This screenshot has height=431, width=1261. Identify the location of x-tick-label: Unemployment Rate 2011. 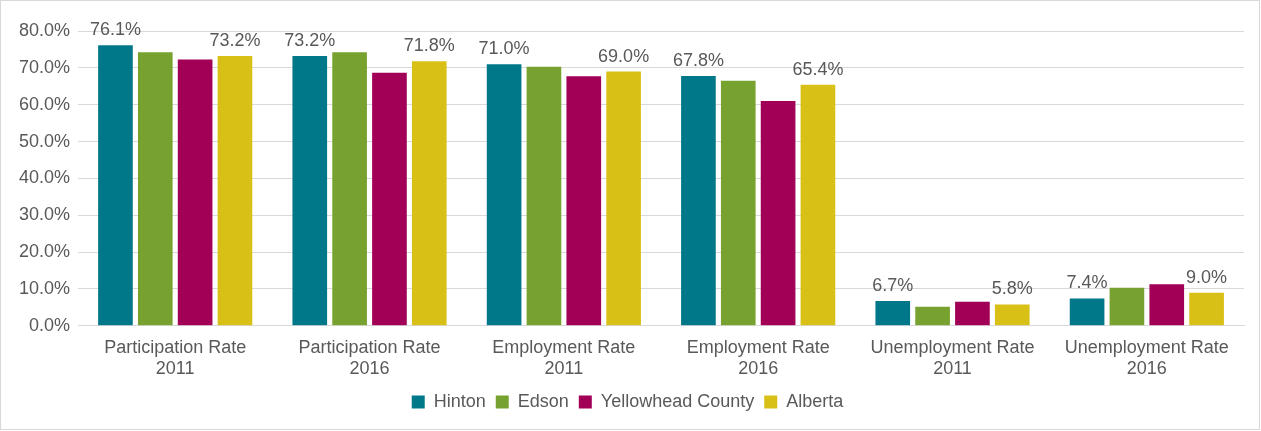
(952, 357).